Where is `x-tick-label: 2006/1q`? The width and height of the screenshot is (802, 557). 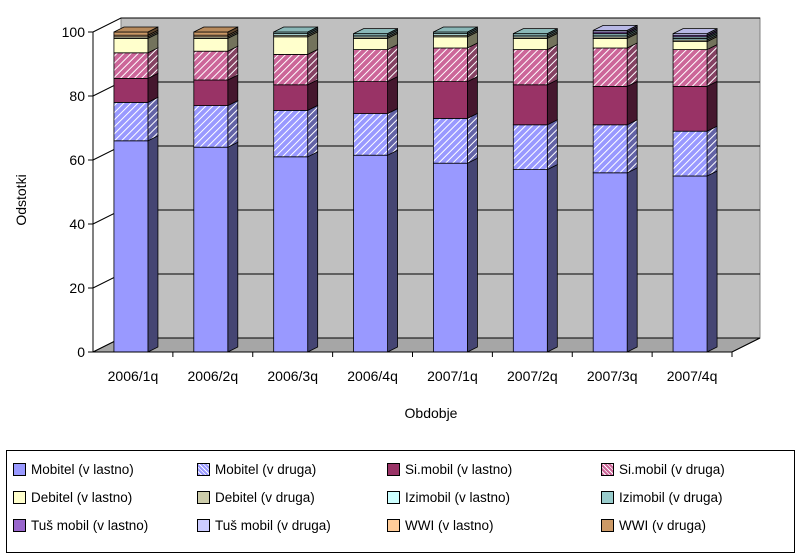 x-tick-label: 2006/1q is located at coordinates (133, 376).